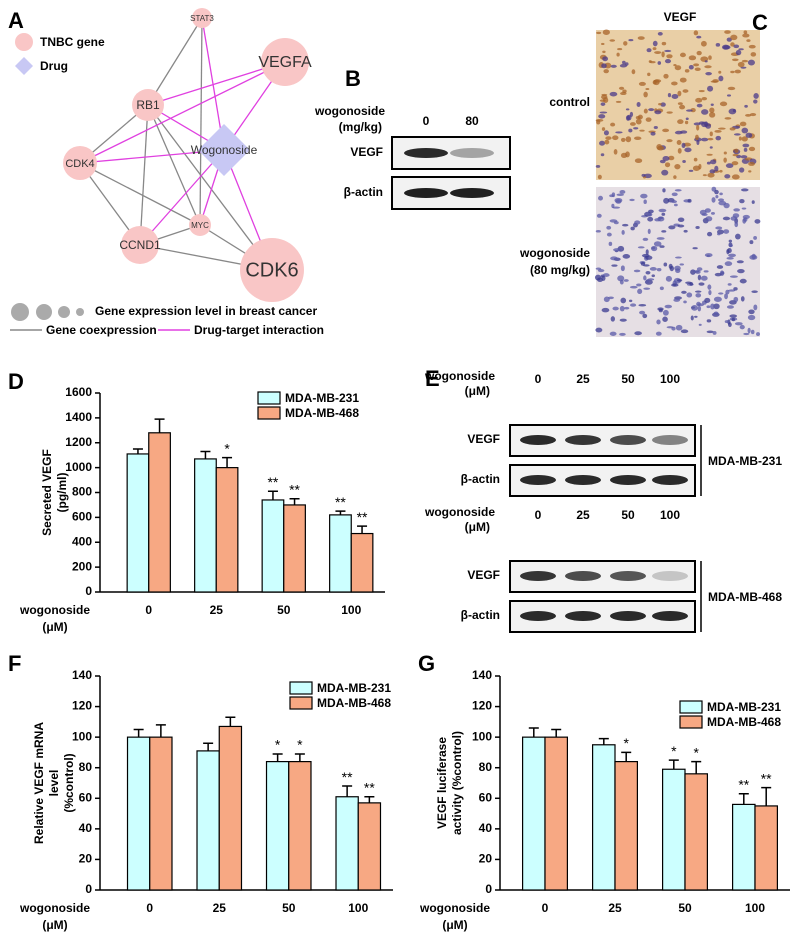  I want to click on lane-label: 0, so click(426, 121).